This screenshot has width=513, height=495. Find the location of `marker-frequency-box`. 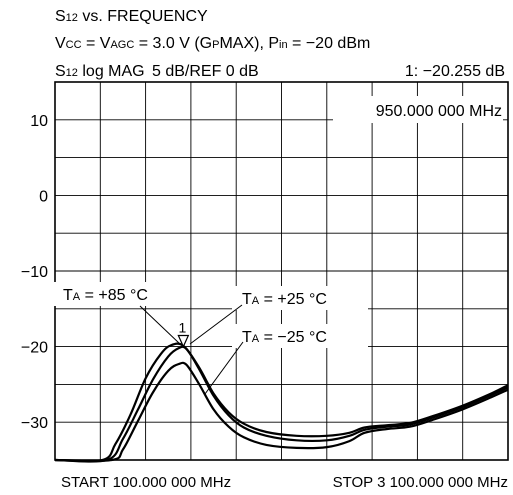

marker-frequency-box is located at coordinates (418, 109).